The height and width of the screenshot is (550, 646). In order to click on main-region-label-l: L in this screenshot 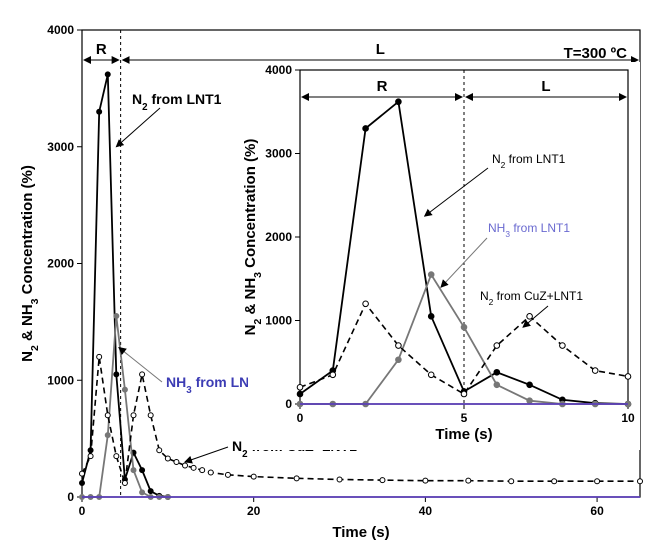, I will do `click(380, 49)`.